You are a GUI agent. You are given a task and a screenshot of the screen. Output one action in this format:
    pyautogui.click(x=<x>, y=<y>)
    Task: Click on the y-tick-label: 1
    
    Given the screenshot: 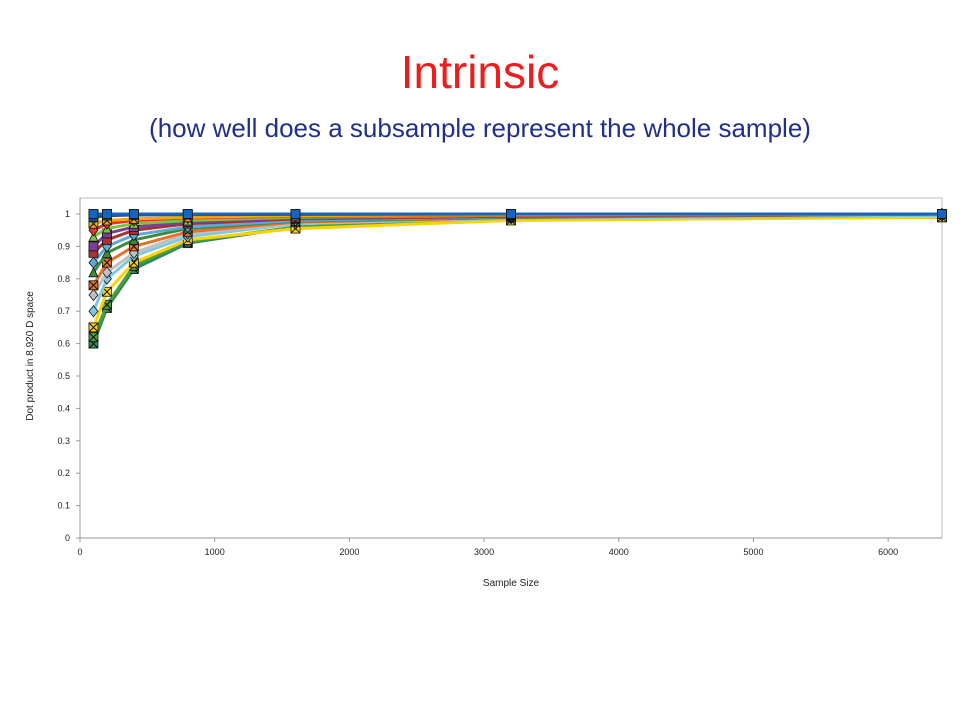 What is the action you would take?
    pyautogui.click(x=67, y=214)
    